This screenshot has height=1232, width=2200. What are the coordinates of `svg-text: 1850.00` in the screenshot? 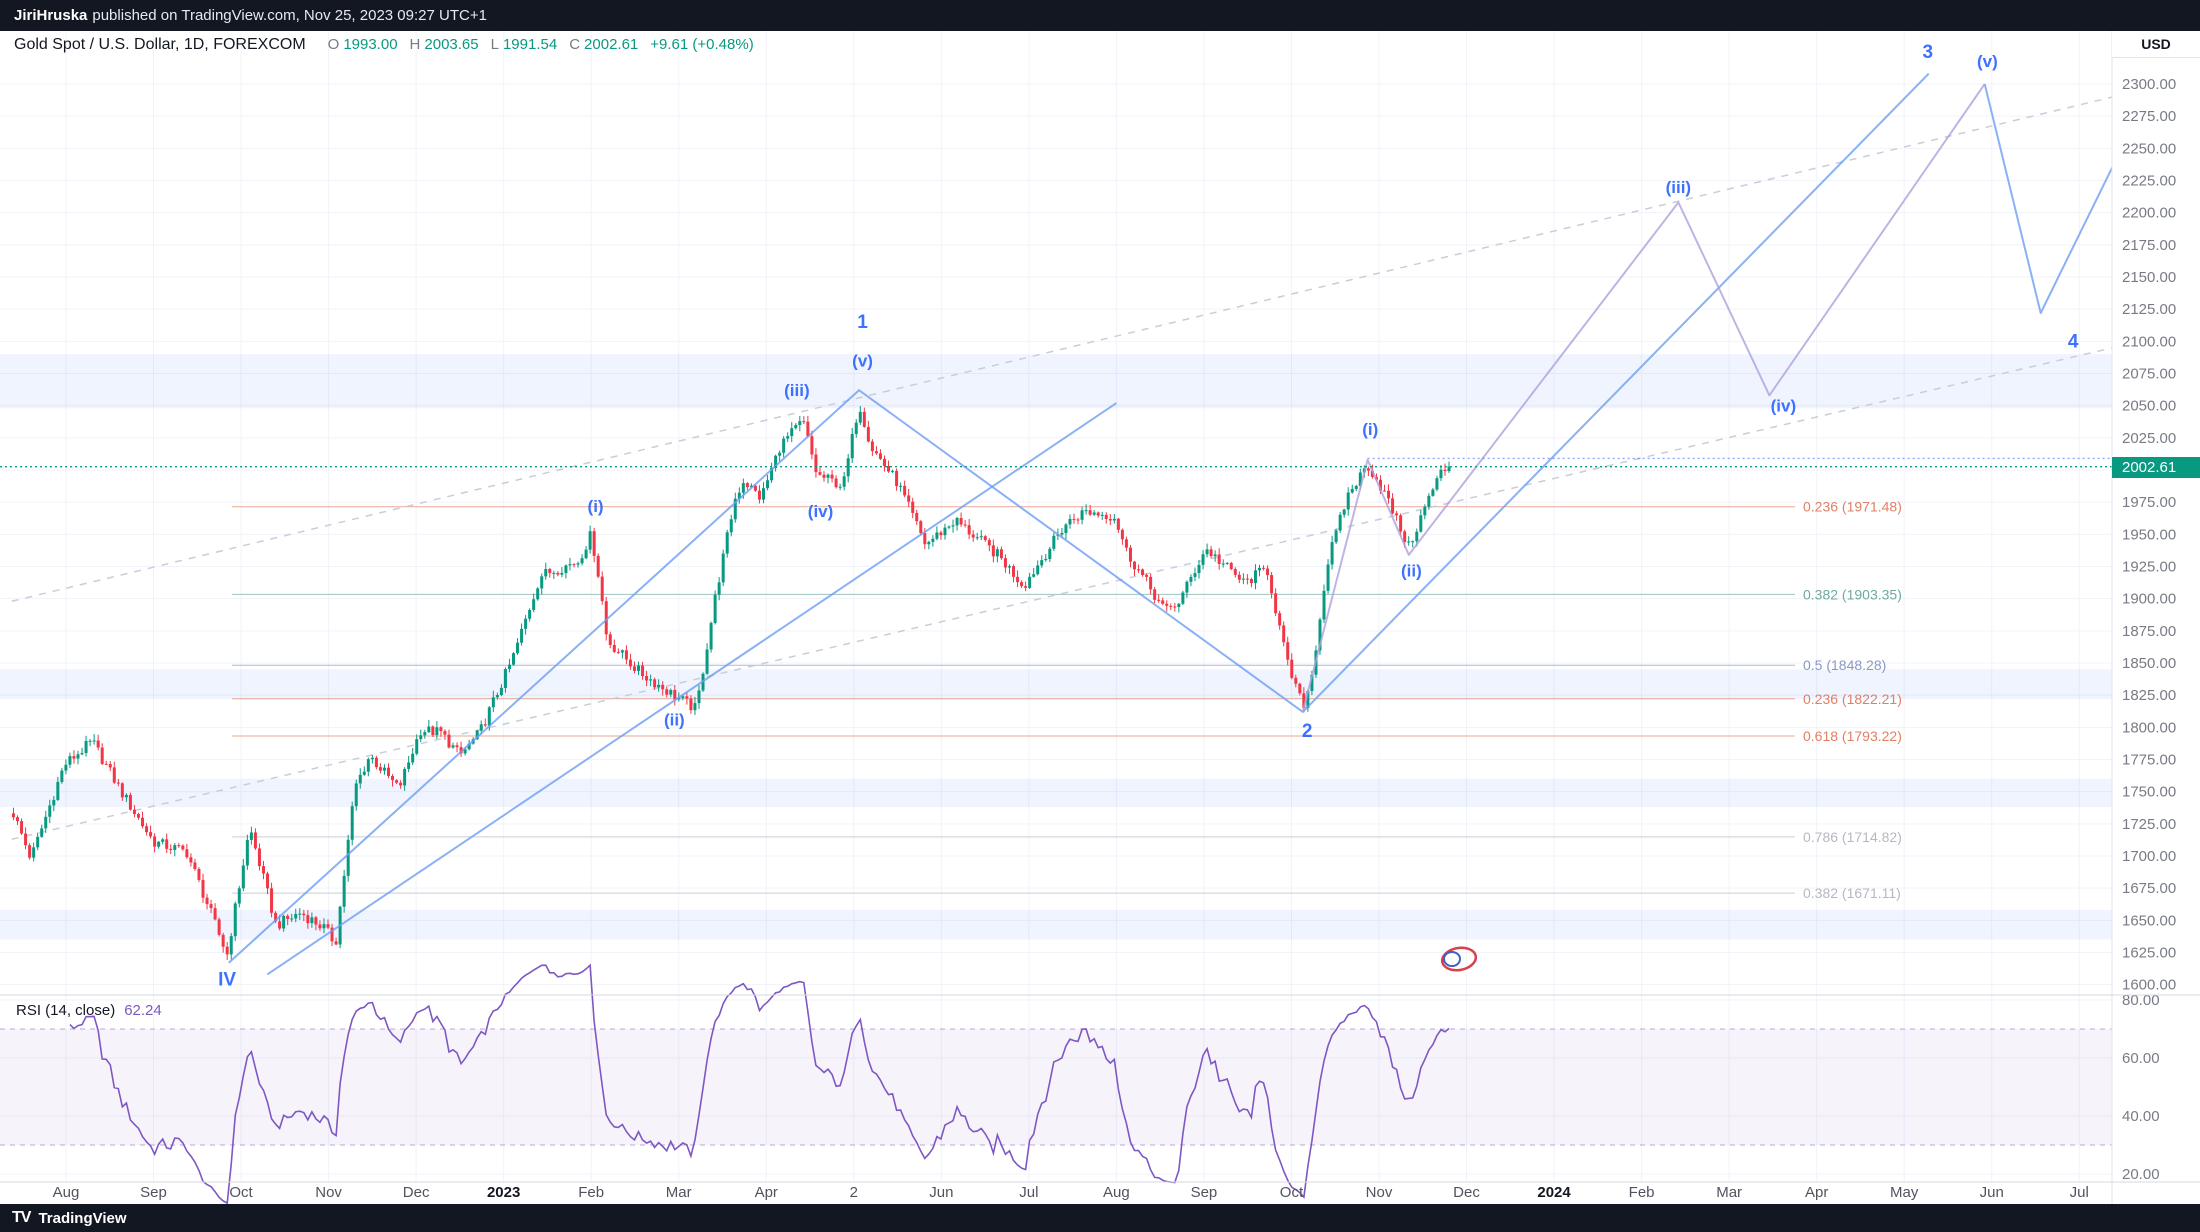 It's located at (2149, 663).